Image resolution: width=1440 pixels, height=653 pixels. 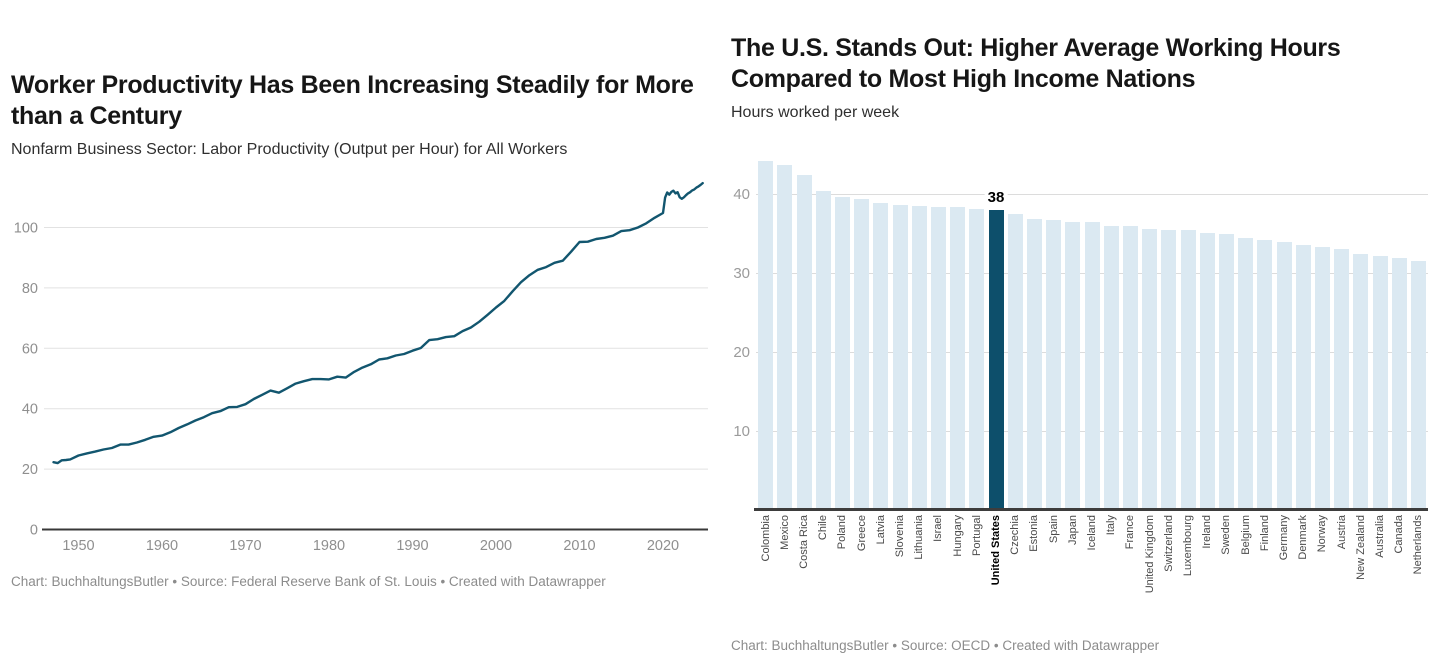 What do you see at coordinates (1092, 533) in the screenshot?
I see `country-label: Iceland` at bounding box center [1092, 533].